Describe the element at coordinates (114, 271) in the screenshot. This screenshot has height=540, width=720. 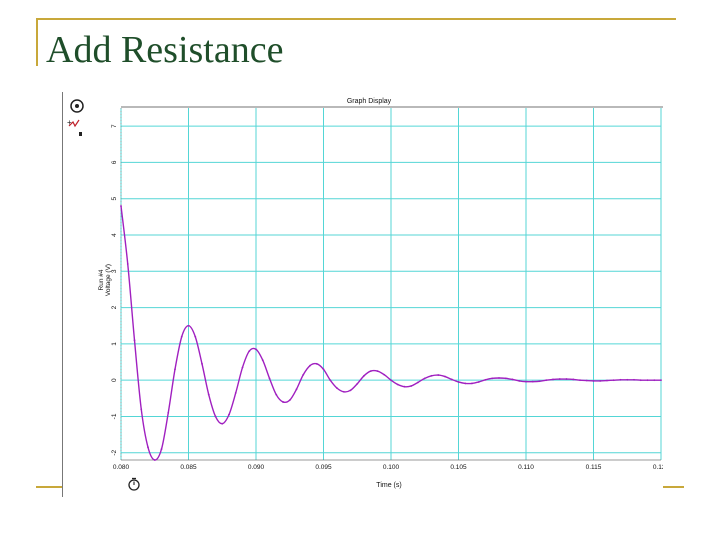
I see `y-tick-label: 3` at that location.